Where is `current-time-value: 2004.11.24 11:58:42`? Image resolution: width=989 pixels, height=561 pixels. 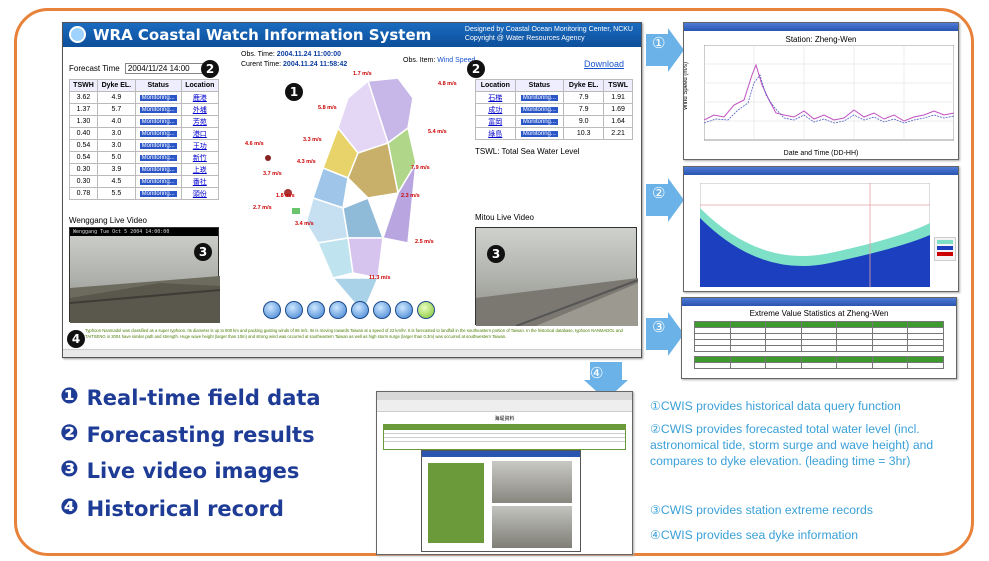 current-time-value: 2004.11.24 11:58:42 is located at coordinates (315, 64).